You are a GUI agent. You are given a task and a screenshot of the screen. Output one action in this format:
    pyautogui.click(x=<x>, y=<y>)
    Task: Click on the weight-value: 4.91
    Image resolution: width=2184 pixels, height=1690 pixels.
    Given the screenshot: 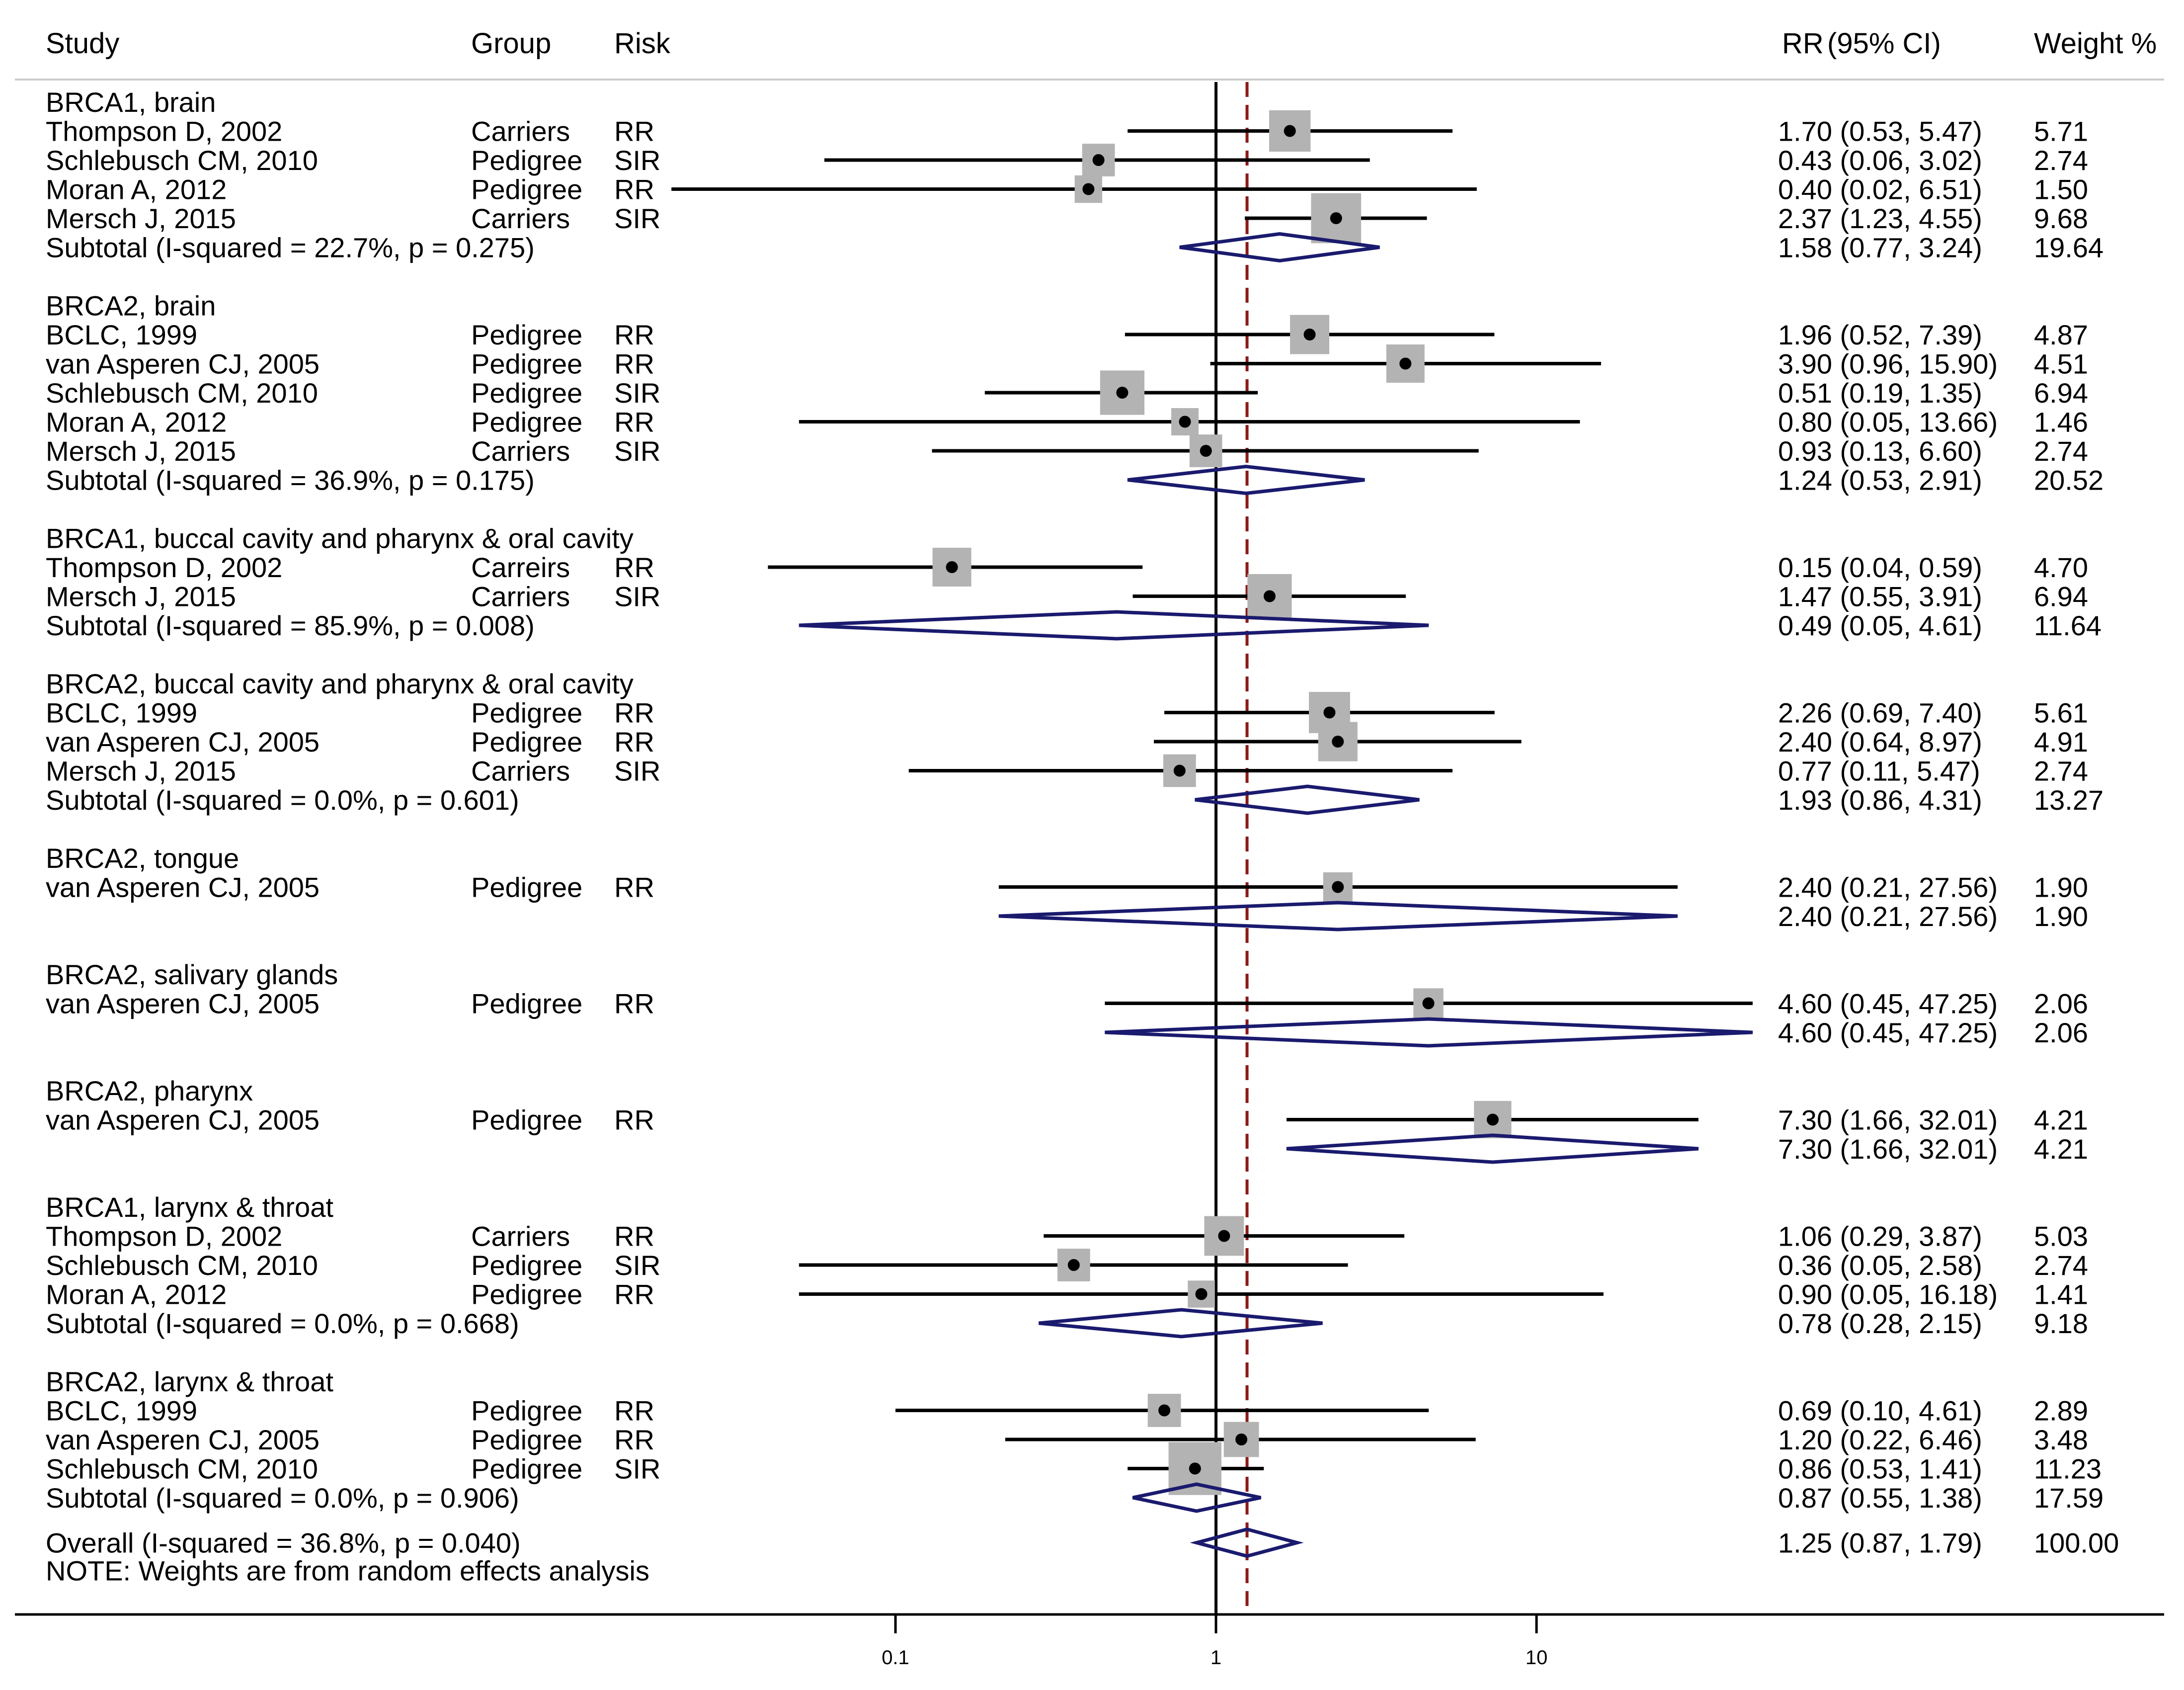 What is the action you would take?
    pyautogui.click(x=2061, y=742)
    